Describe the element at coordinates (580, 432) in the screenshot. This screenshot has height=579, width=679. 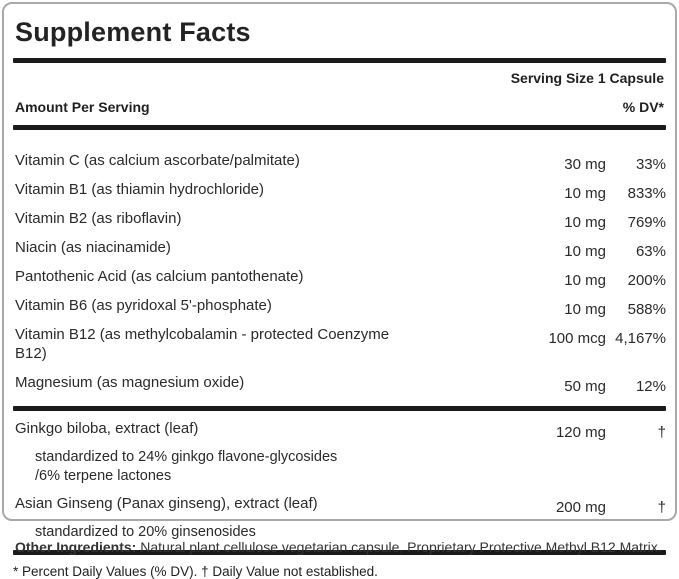
I see `botanical-amount: 120 mg` at that location.